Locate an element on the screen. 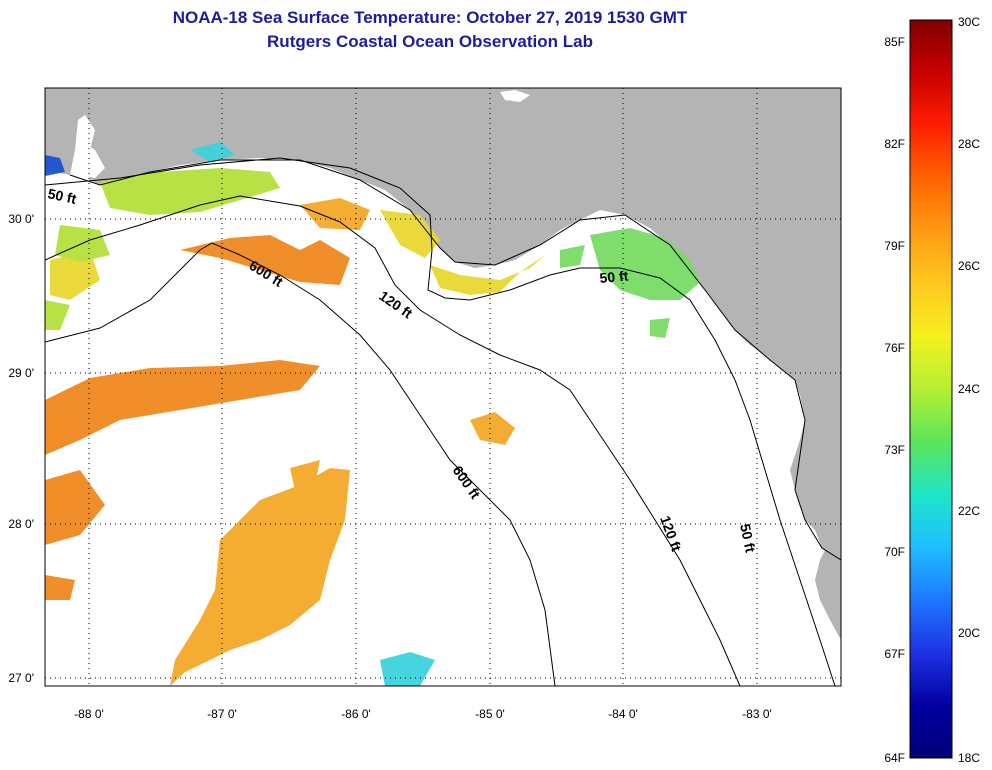  colorbar-gradient is located at coordinates (931, 389).